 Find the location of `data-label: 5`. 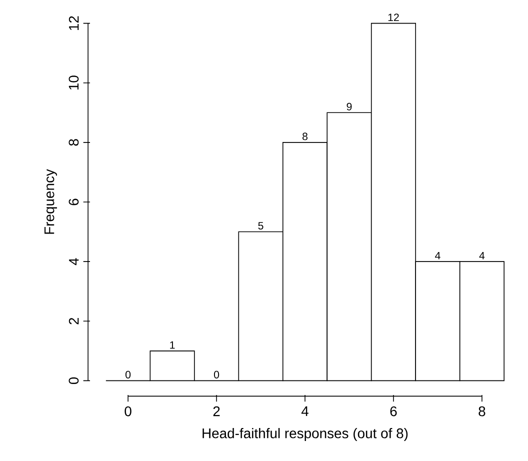

data-label: 5 is located at coordinates (261, 226).